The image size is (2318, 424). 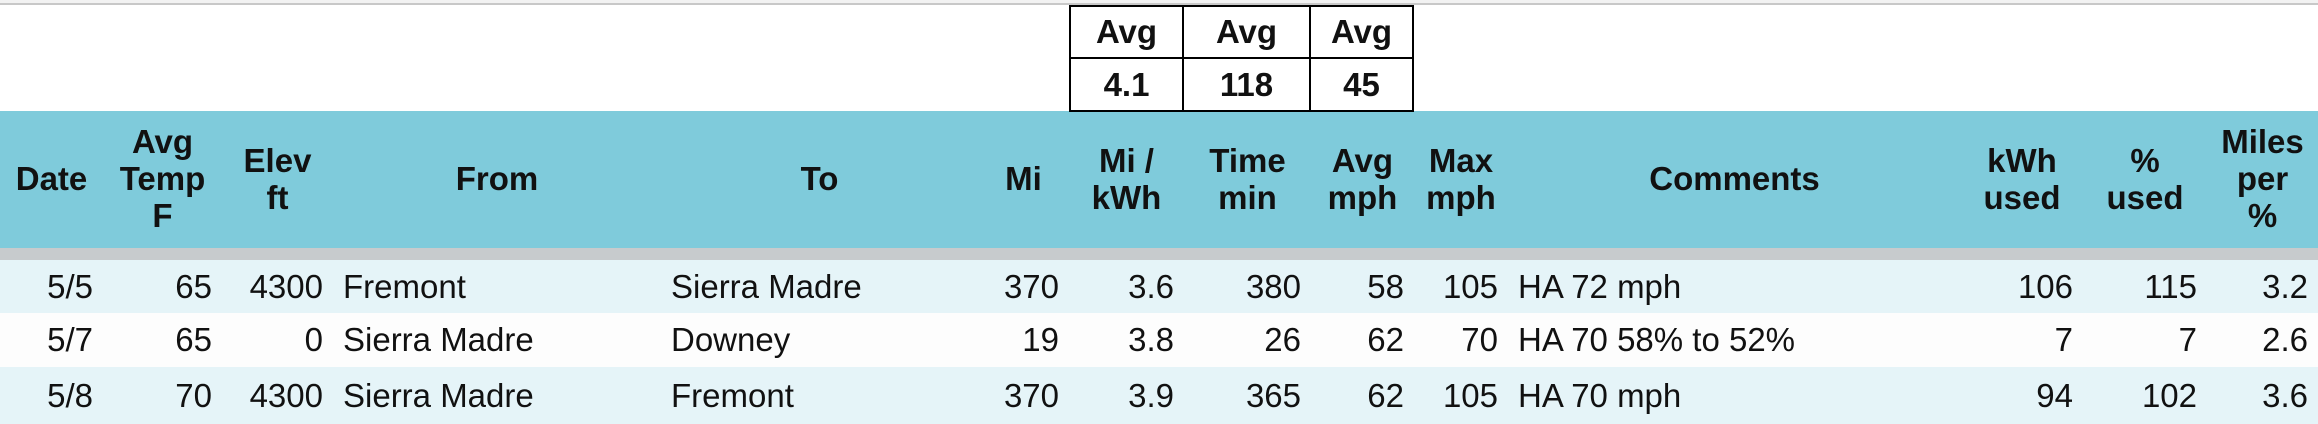 I want to click on table-cell: 0, so click(x=313, y=339).